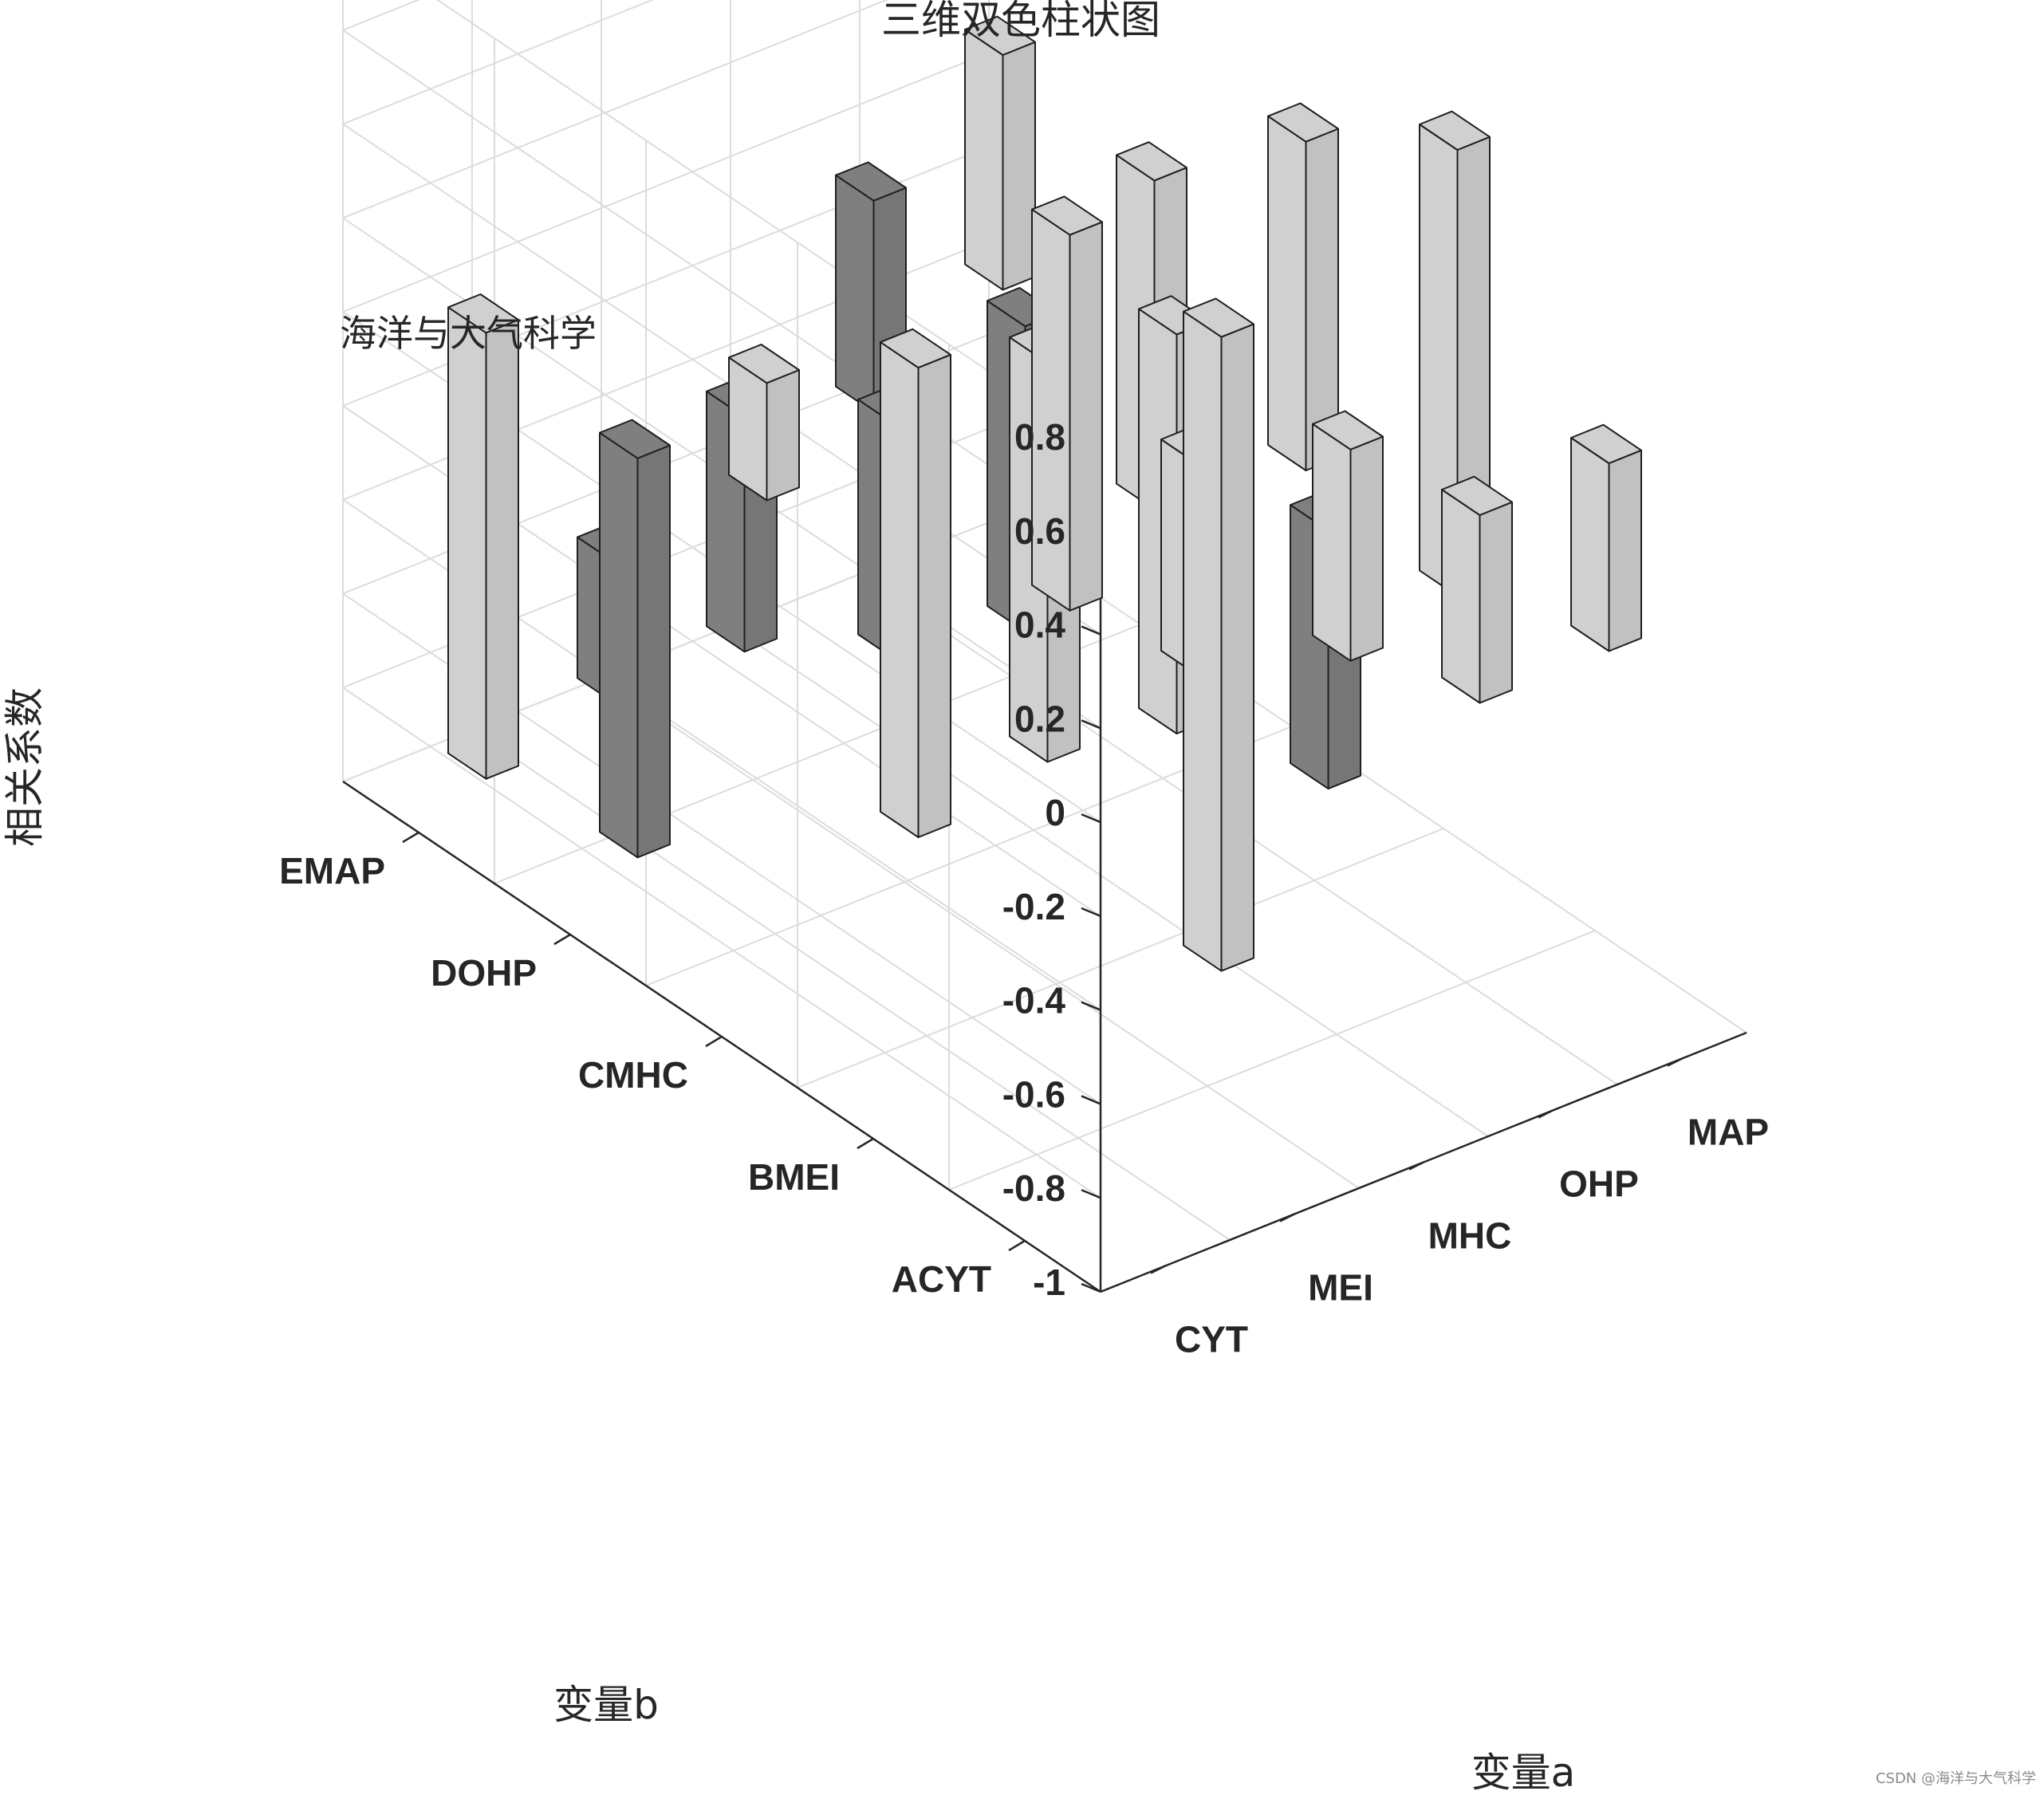 Image resolution: width=2044 pixels, height=1795 pixels. What do you see at coordinates (1524, 1773) in the screenshot?
I see `x-axis-title: 变量a` at bounding box center [1524, 1773].